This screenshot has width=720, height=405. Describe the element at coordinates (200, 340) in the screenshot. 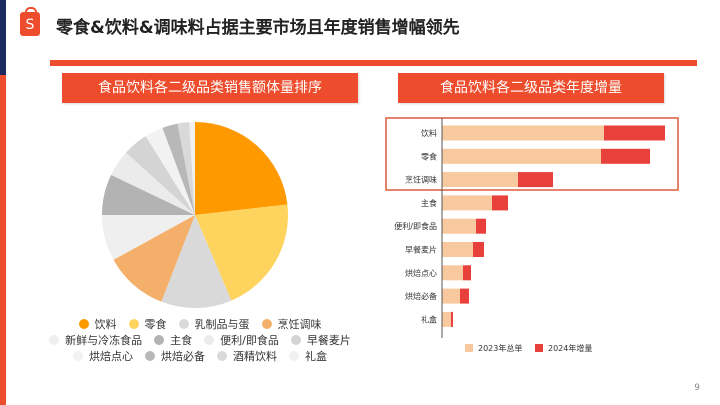

I see `pie-legend-row: 新鲜与冷冻食品 主食 便利/即食品 早餐麦片` at that location.